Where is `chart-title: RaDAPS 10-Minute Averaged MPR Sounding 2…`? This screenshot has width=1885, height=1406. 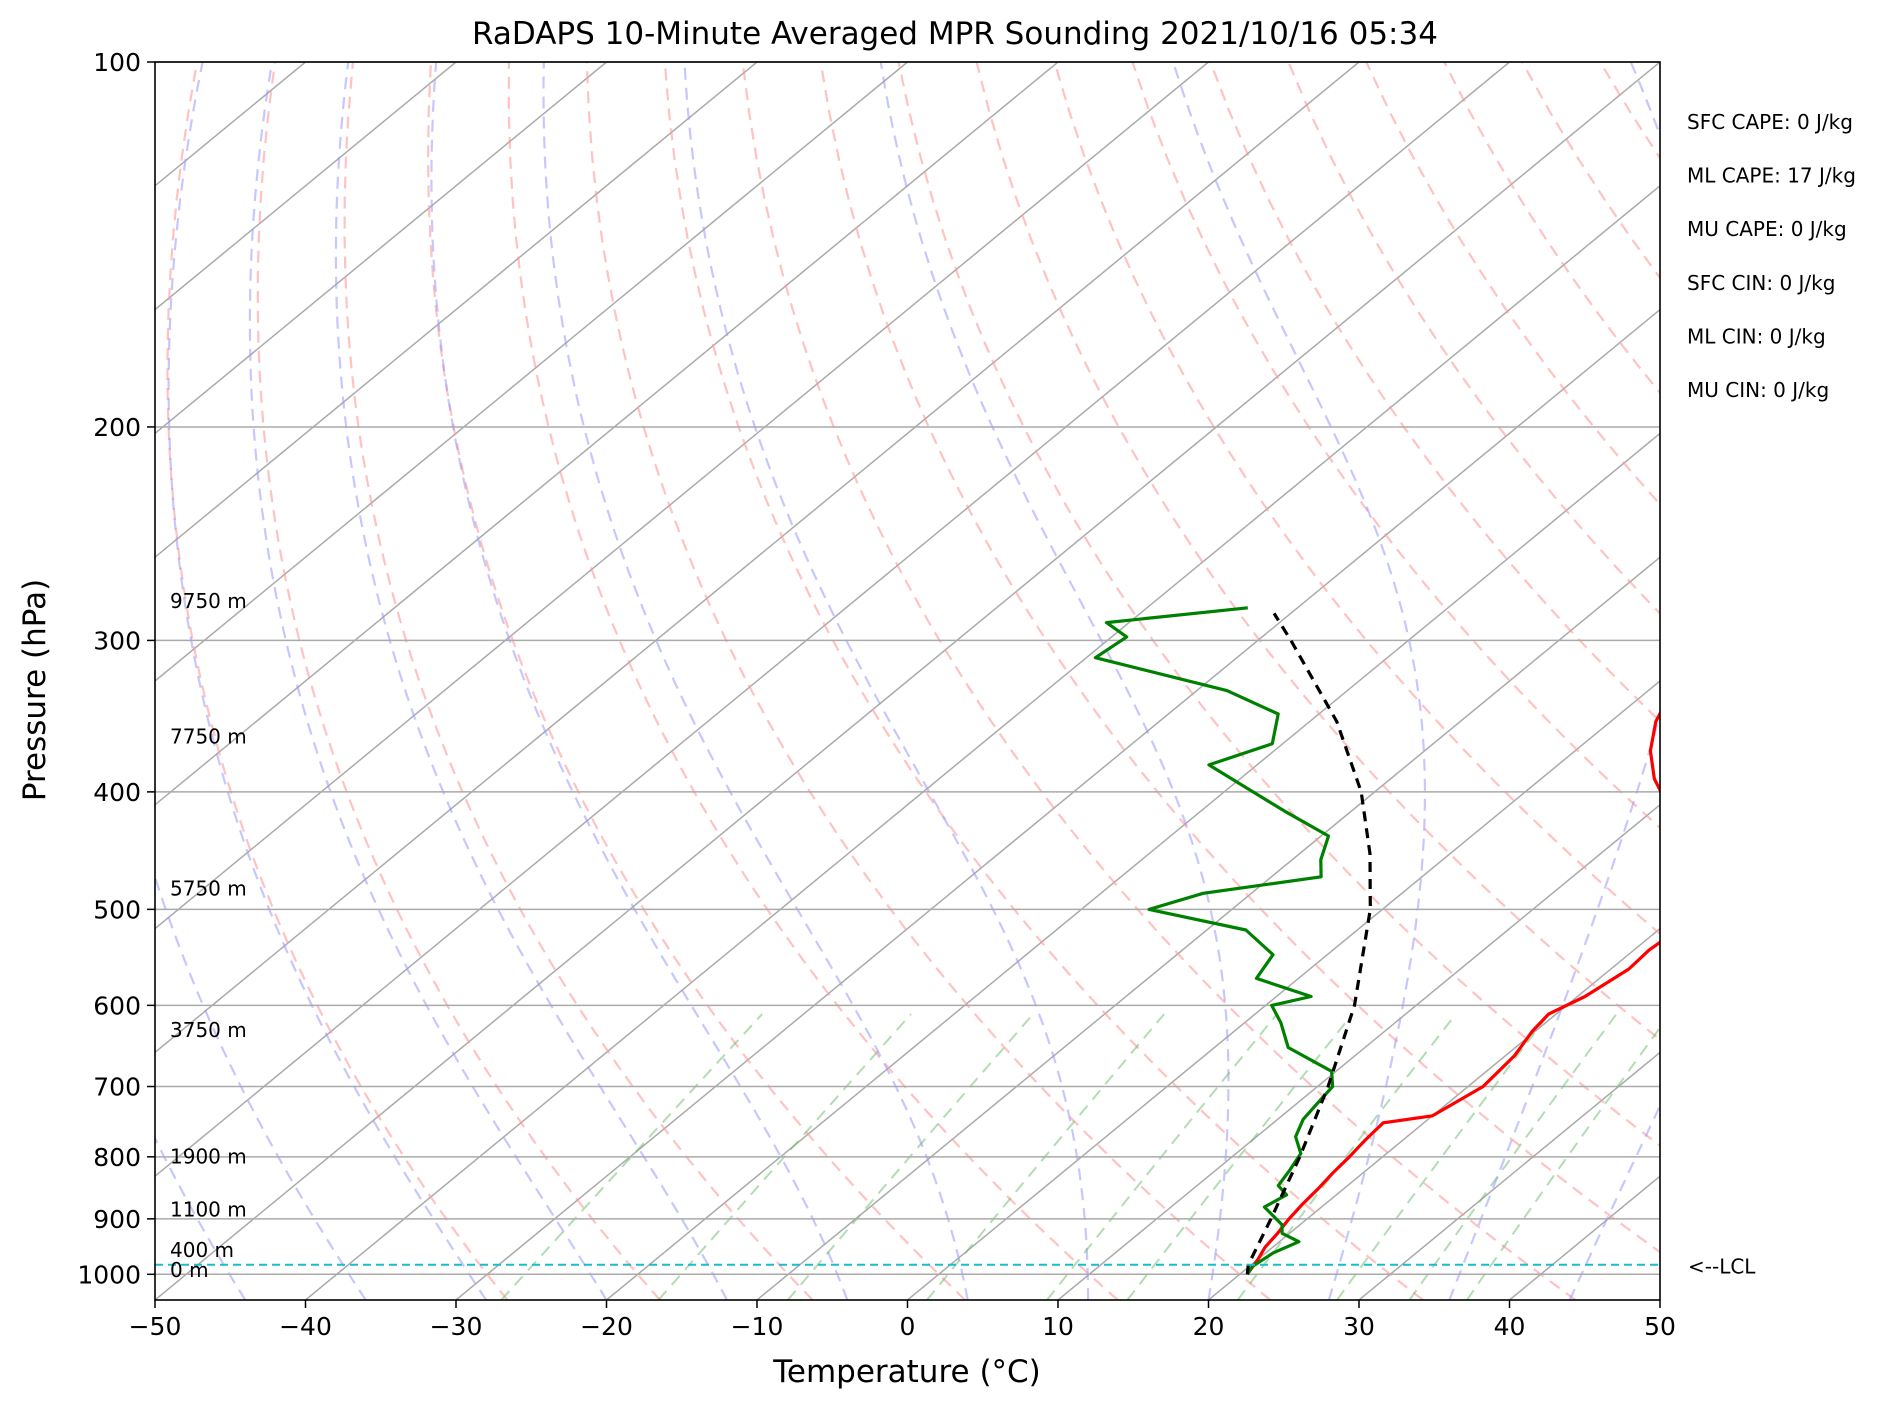
chart-title: RaDAPS 10-Minute Averaged MPR Sounding 2… is located at coordinates (955, 34).